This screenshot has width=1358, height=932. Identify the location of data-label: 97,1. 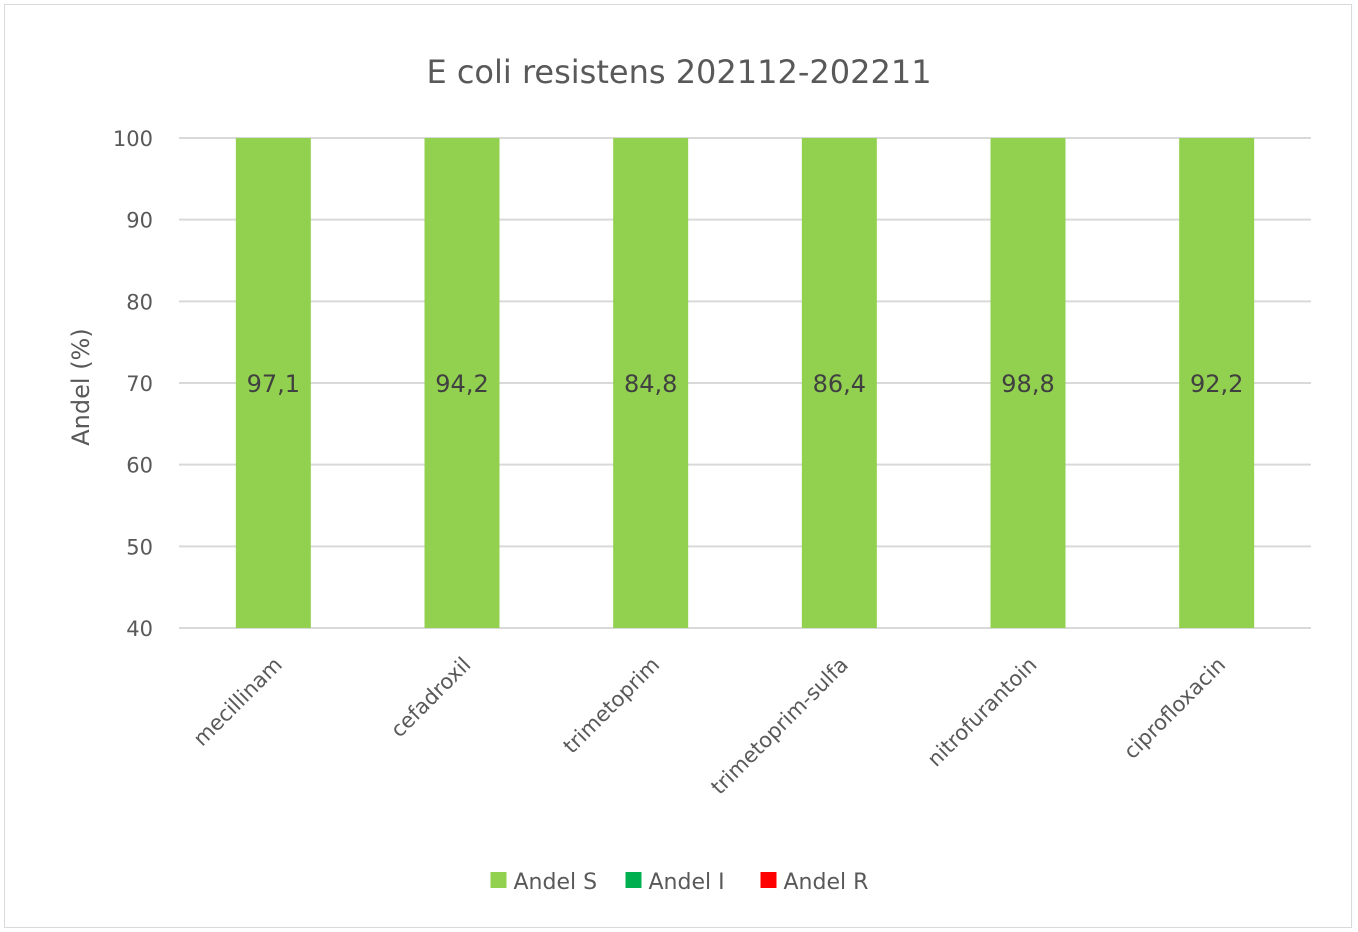
(273, 384).